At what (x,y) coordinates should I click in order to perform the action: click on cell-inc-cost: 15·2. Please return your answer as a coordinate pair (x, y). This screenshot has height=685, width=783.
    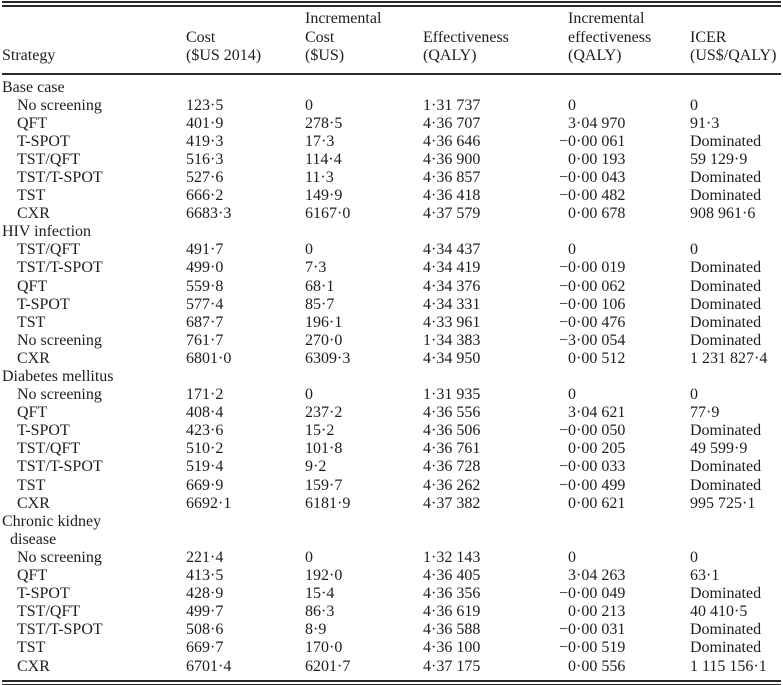
    Looking at the image, I should click on (320, 431).